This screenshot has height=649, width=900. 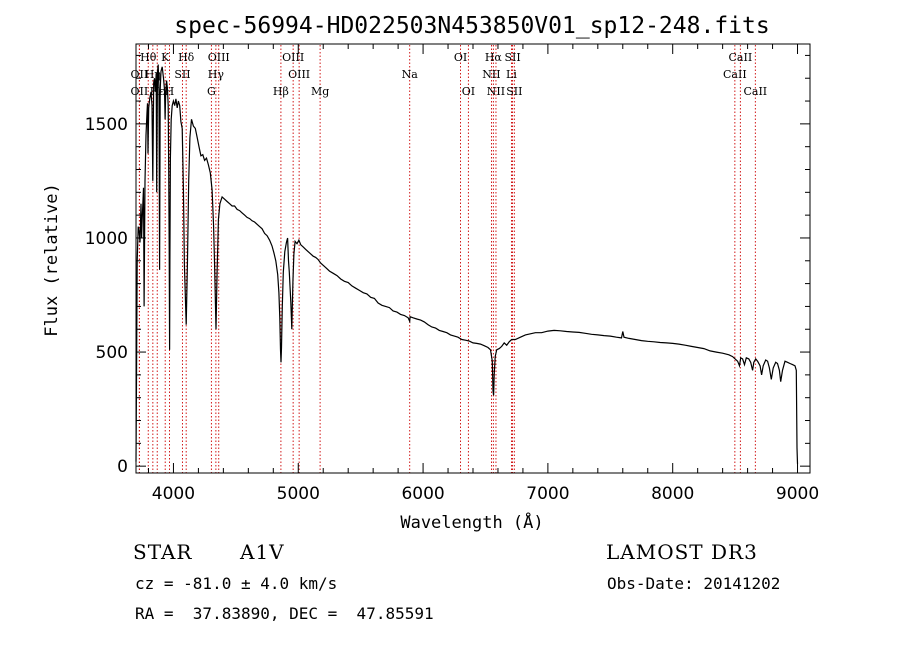 I want to click on x-tick-label: 9000, so click(x=797, y=494).